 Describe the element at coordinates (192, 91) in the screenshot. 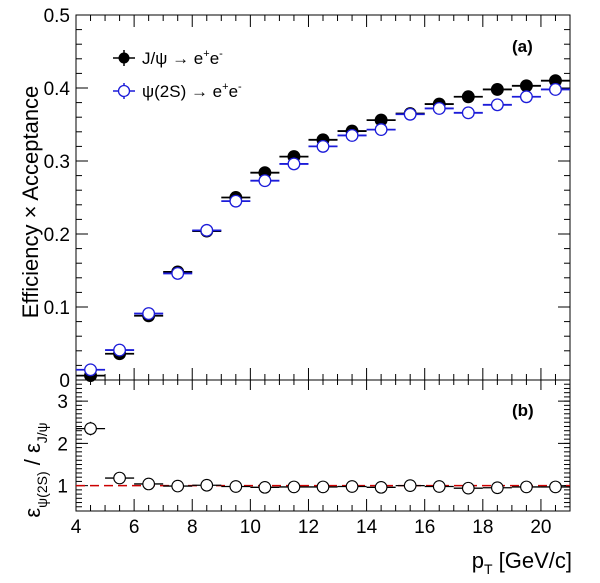

I see `legend-psi2s-label: ψ(2S) → e+e-` at that location.